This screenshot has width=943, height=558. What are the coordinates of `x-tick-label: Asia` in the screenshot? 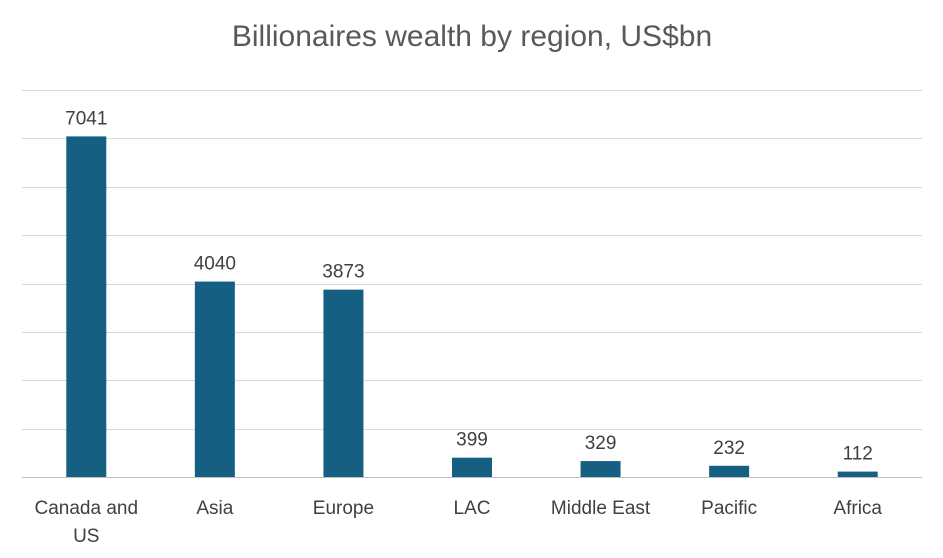 It's located at (214, 508).